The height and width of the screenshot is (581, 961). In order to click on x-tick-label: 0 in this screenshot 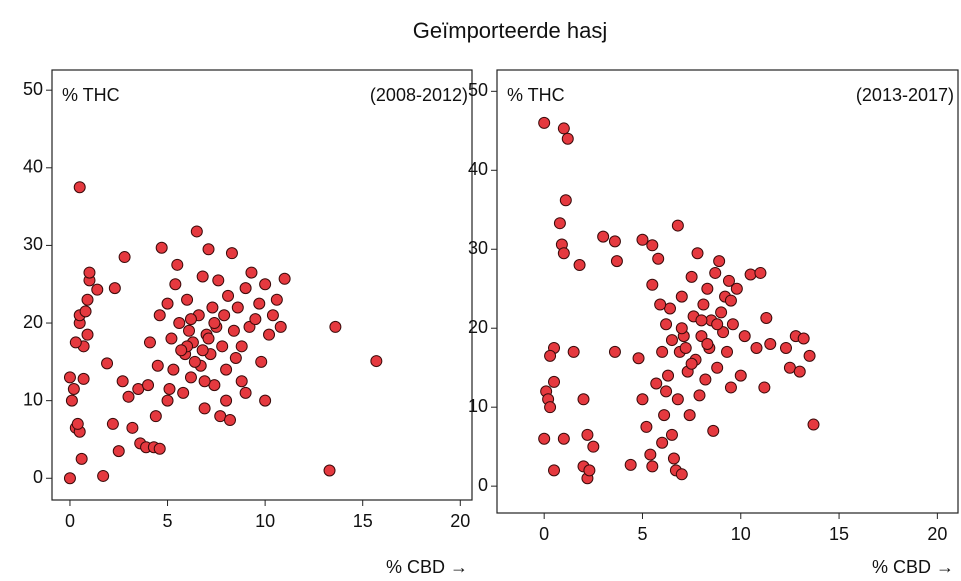, I will do `click(70, 521)`.